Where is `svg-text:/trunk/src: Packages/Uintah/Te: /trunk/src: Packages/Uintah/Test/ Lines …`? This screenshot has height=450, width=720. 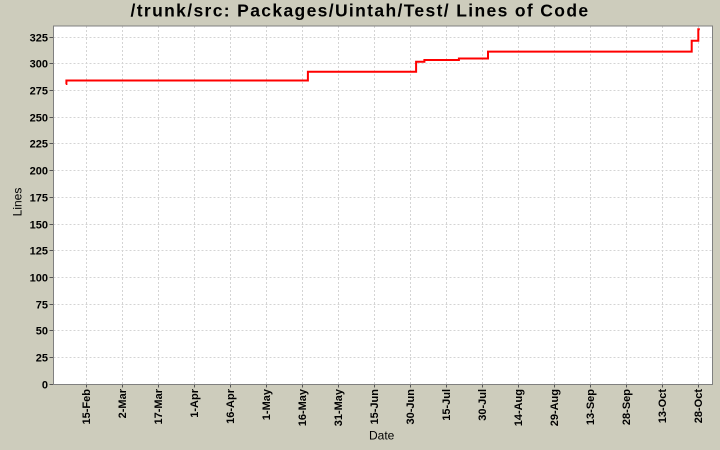 svg-text:/trunk/src: Packages/Uintah/Te: /trunk/src: Packages/Uintah/Test/ Lines … is located at coordinates (360, 11).